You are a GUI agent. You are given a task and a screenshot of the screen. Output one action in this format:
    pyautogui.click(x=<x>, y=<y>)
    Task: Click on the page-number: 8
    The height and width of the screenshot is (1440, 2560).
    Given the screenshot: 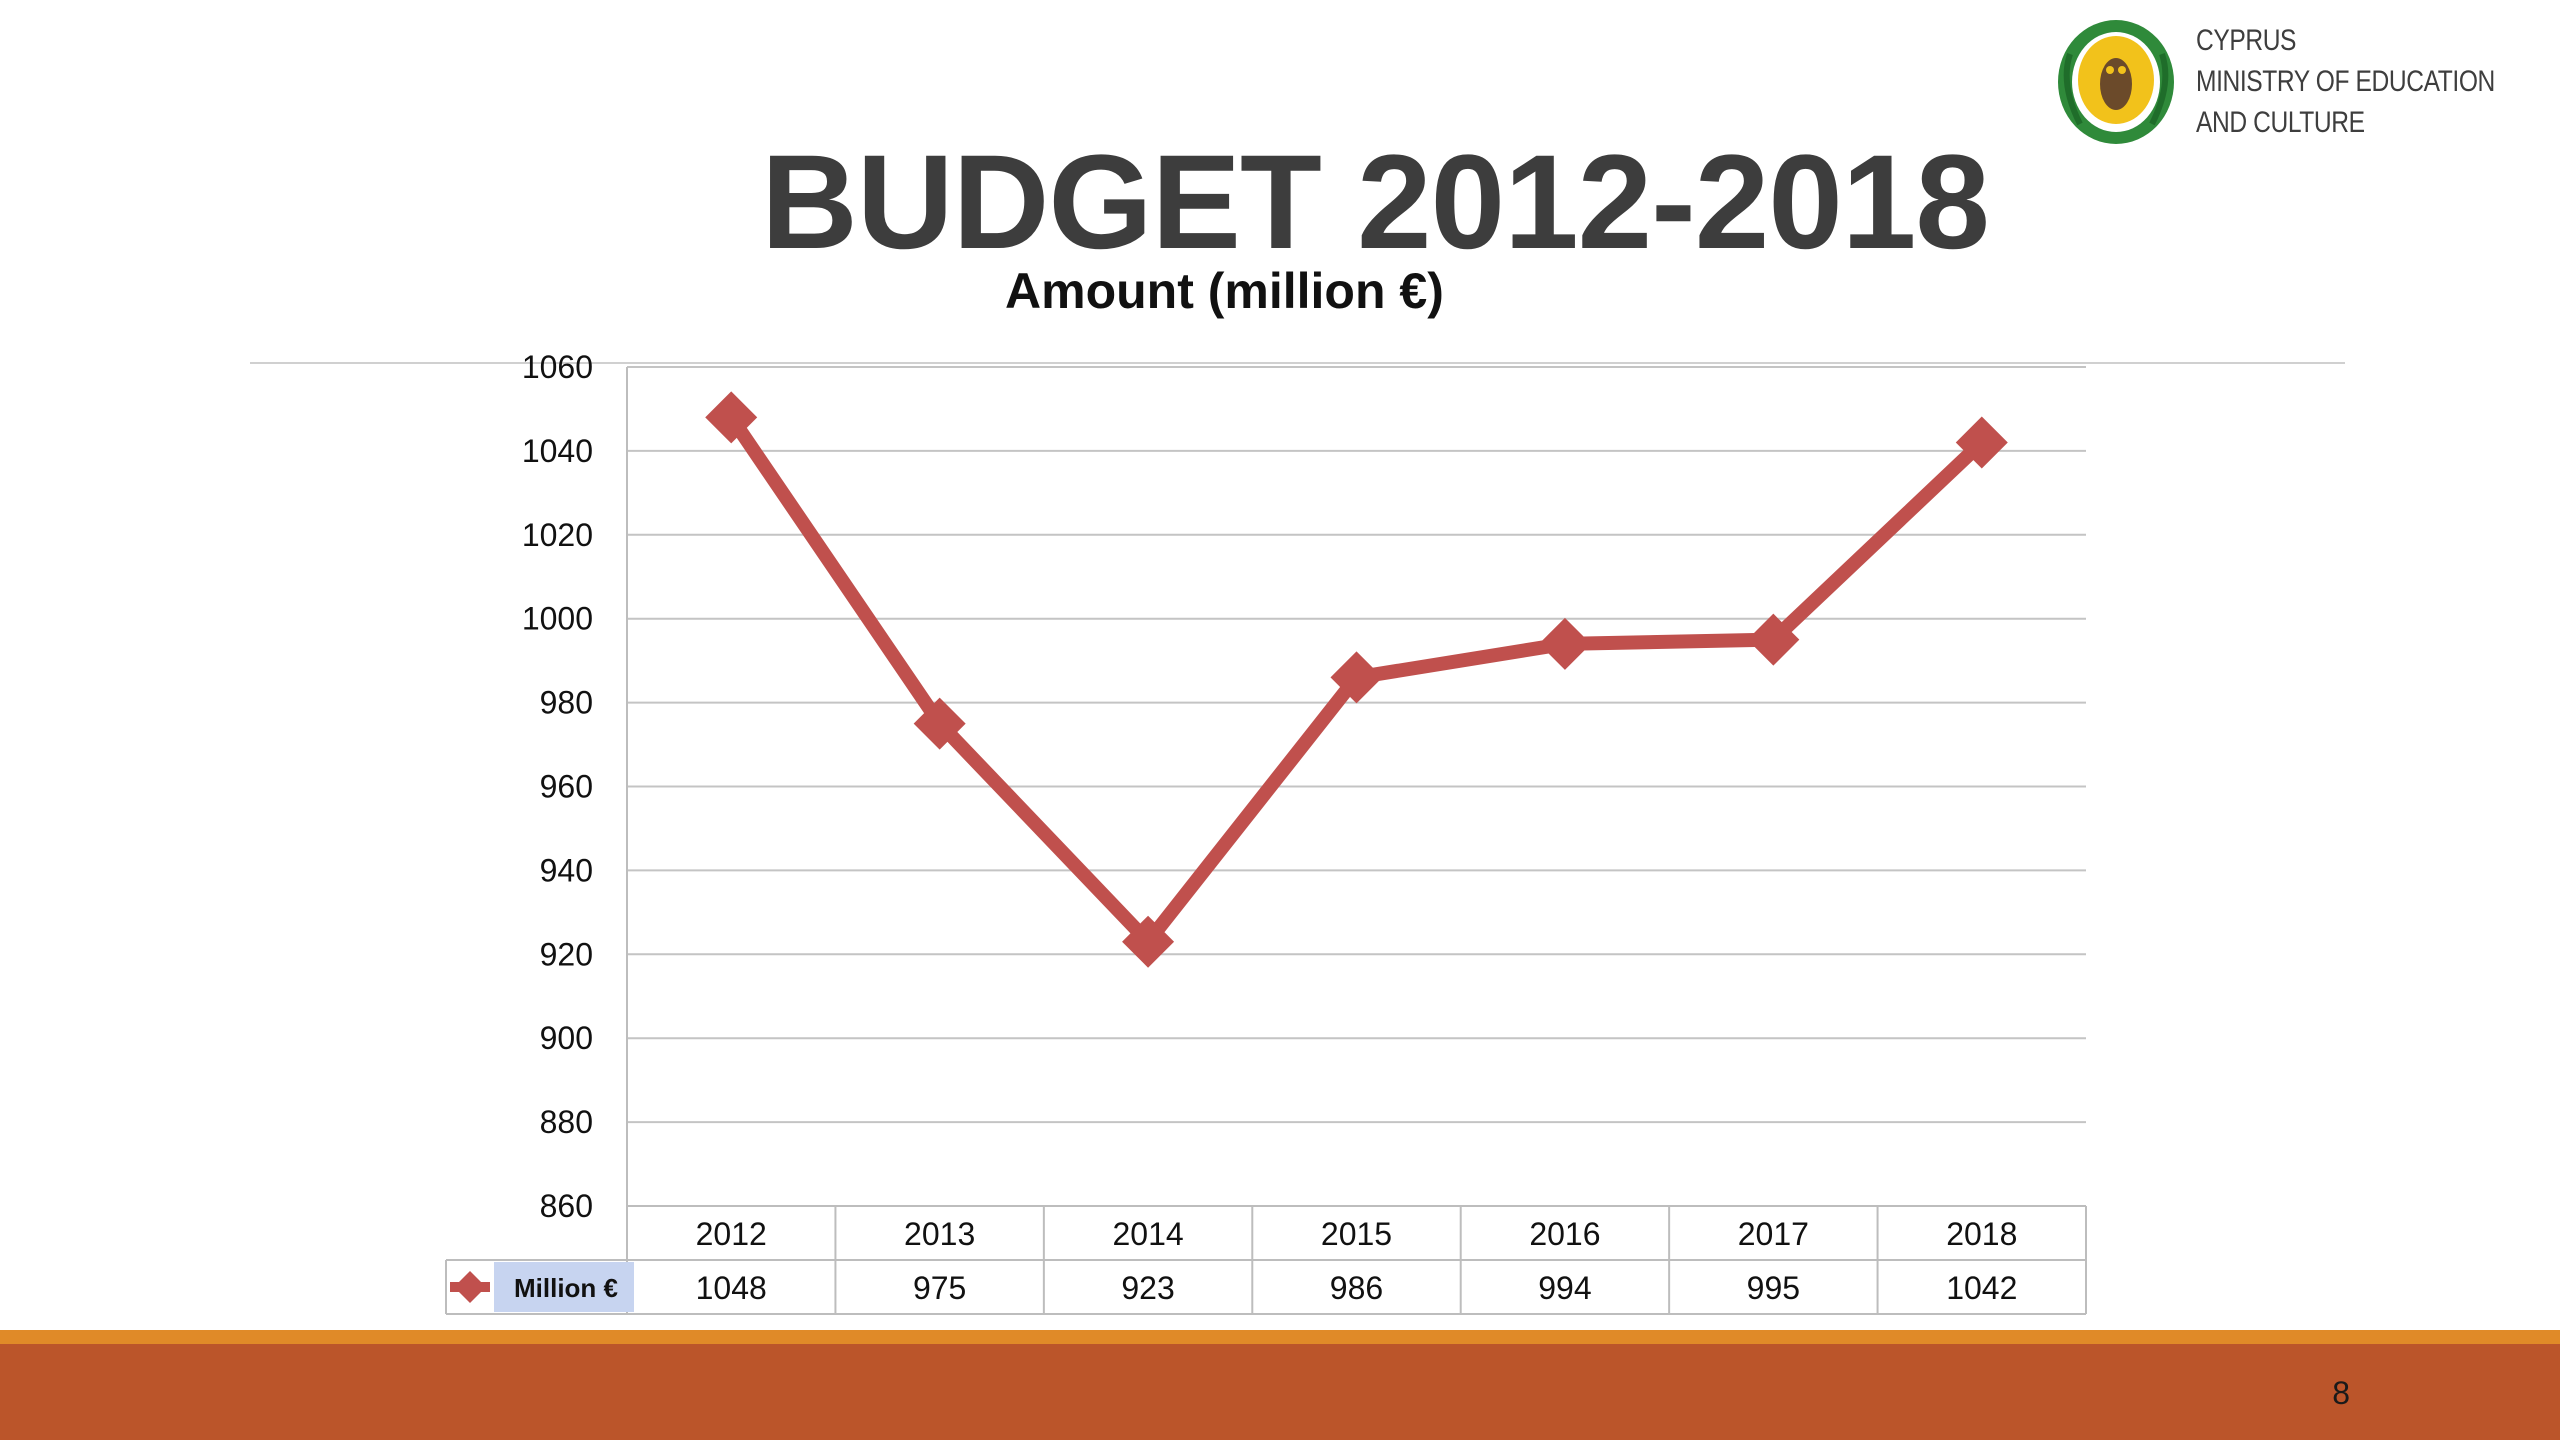 What is the action you would take?
    pyautogui.click(x=2341, y=1393)
    